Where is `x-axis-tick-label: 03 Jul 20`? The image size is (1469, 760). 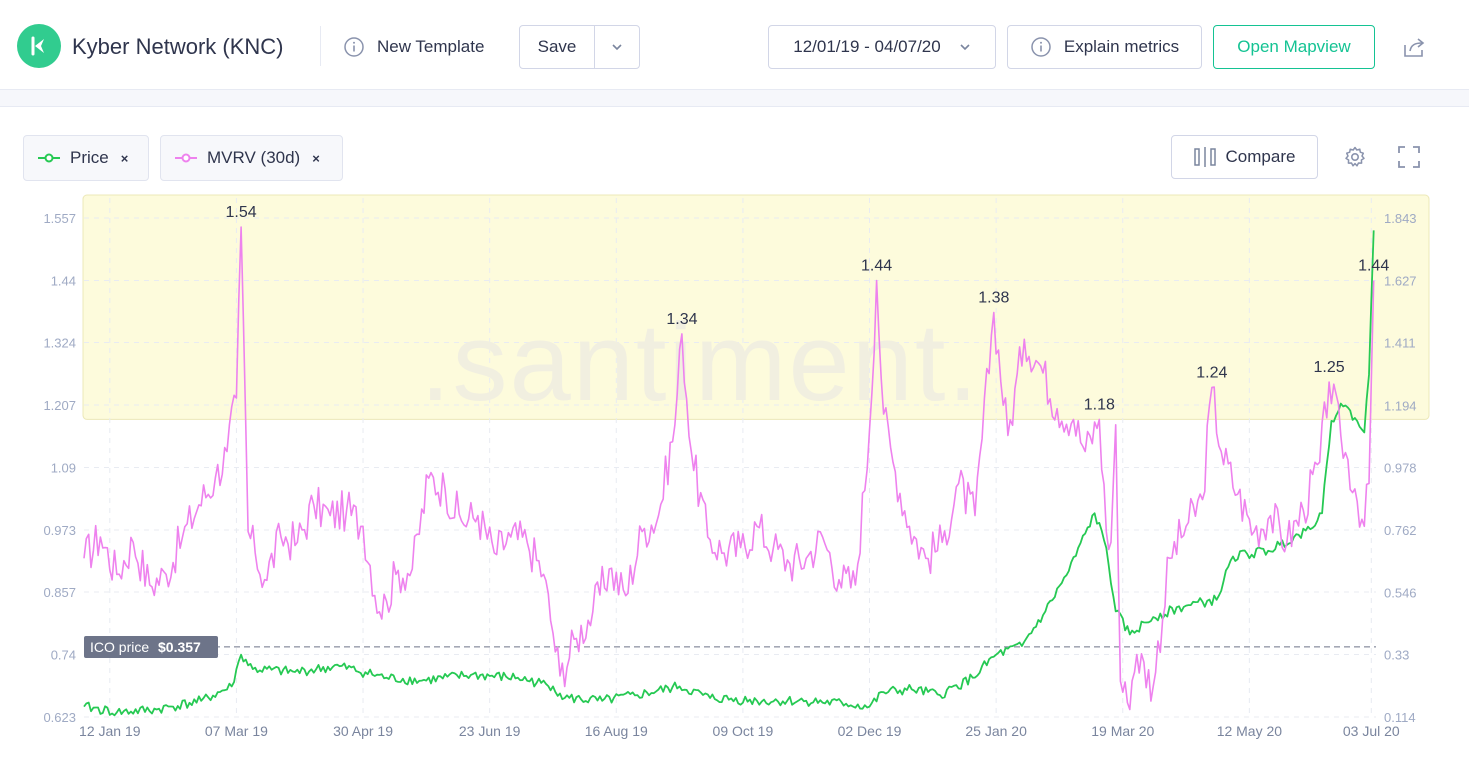 x-axis-tick-label: 03 Jul 20 is located at coordinates (1371, 731).